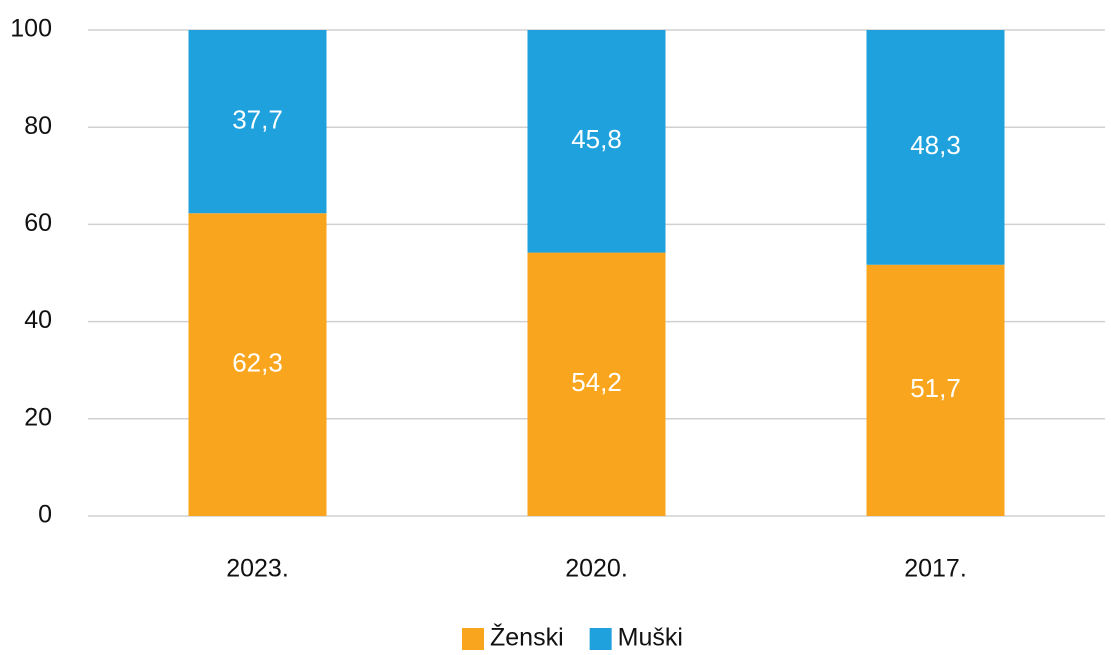 This screenshot has height=655, width=1111. What do you see at coordinates (596, 569) in the screenshot?
I see `x-tick-label: 2020.` at bounding box center [596, 569].